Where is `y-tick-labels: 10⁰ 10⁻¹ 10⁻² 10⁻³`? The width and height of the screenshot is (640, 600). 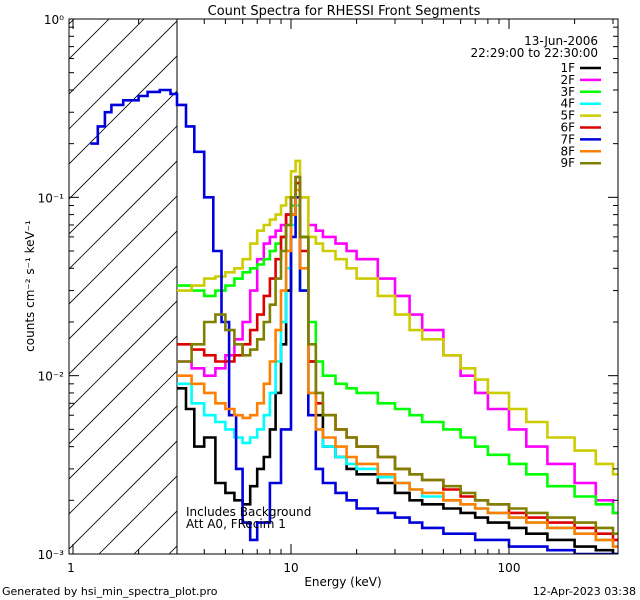 y-tick-labels: 10⁰ 10⁻¹ 10⁻² 10⁻³ is located at coordinates (51, 287).